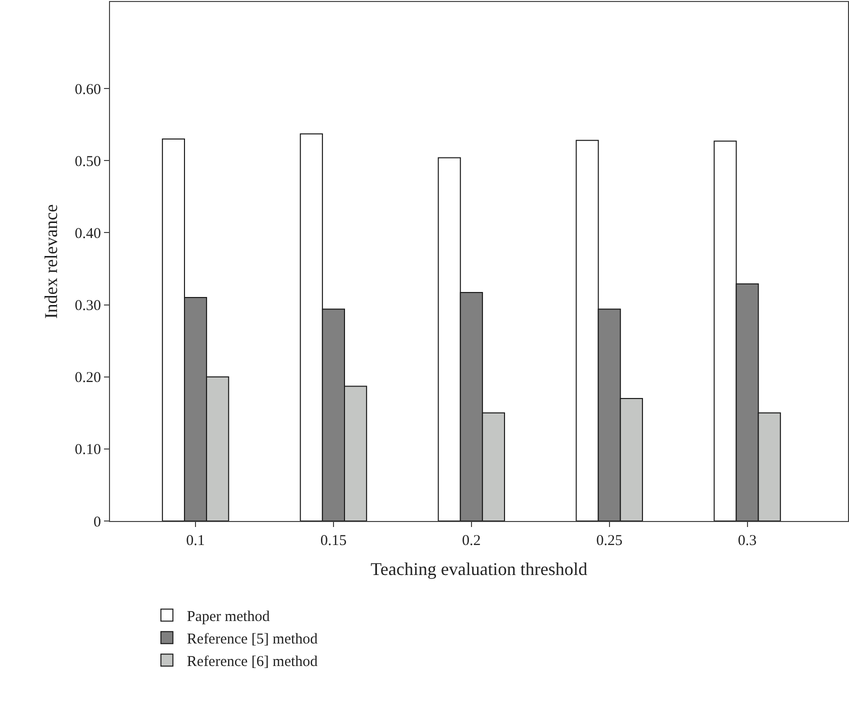 Image resolution: width=849 pixels, height=706 pixels. What do you see at coordinates (252, 639) in the screenshot?
I see `legend-label: Reference [5] method` at bounding box center [252, 639].